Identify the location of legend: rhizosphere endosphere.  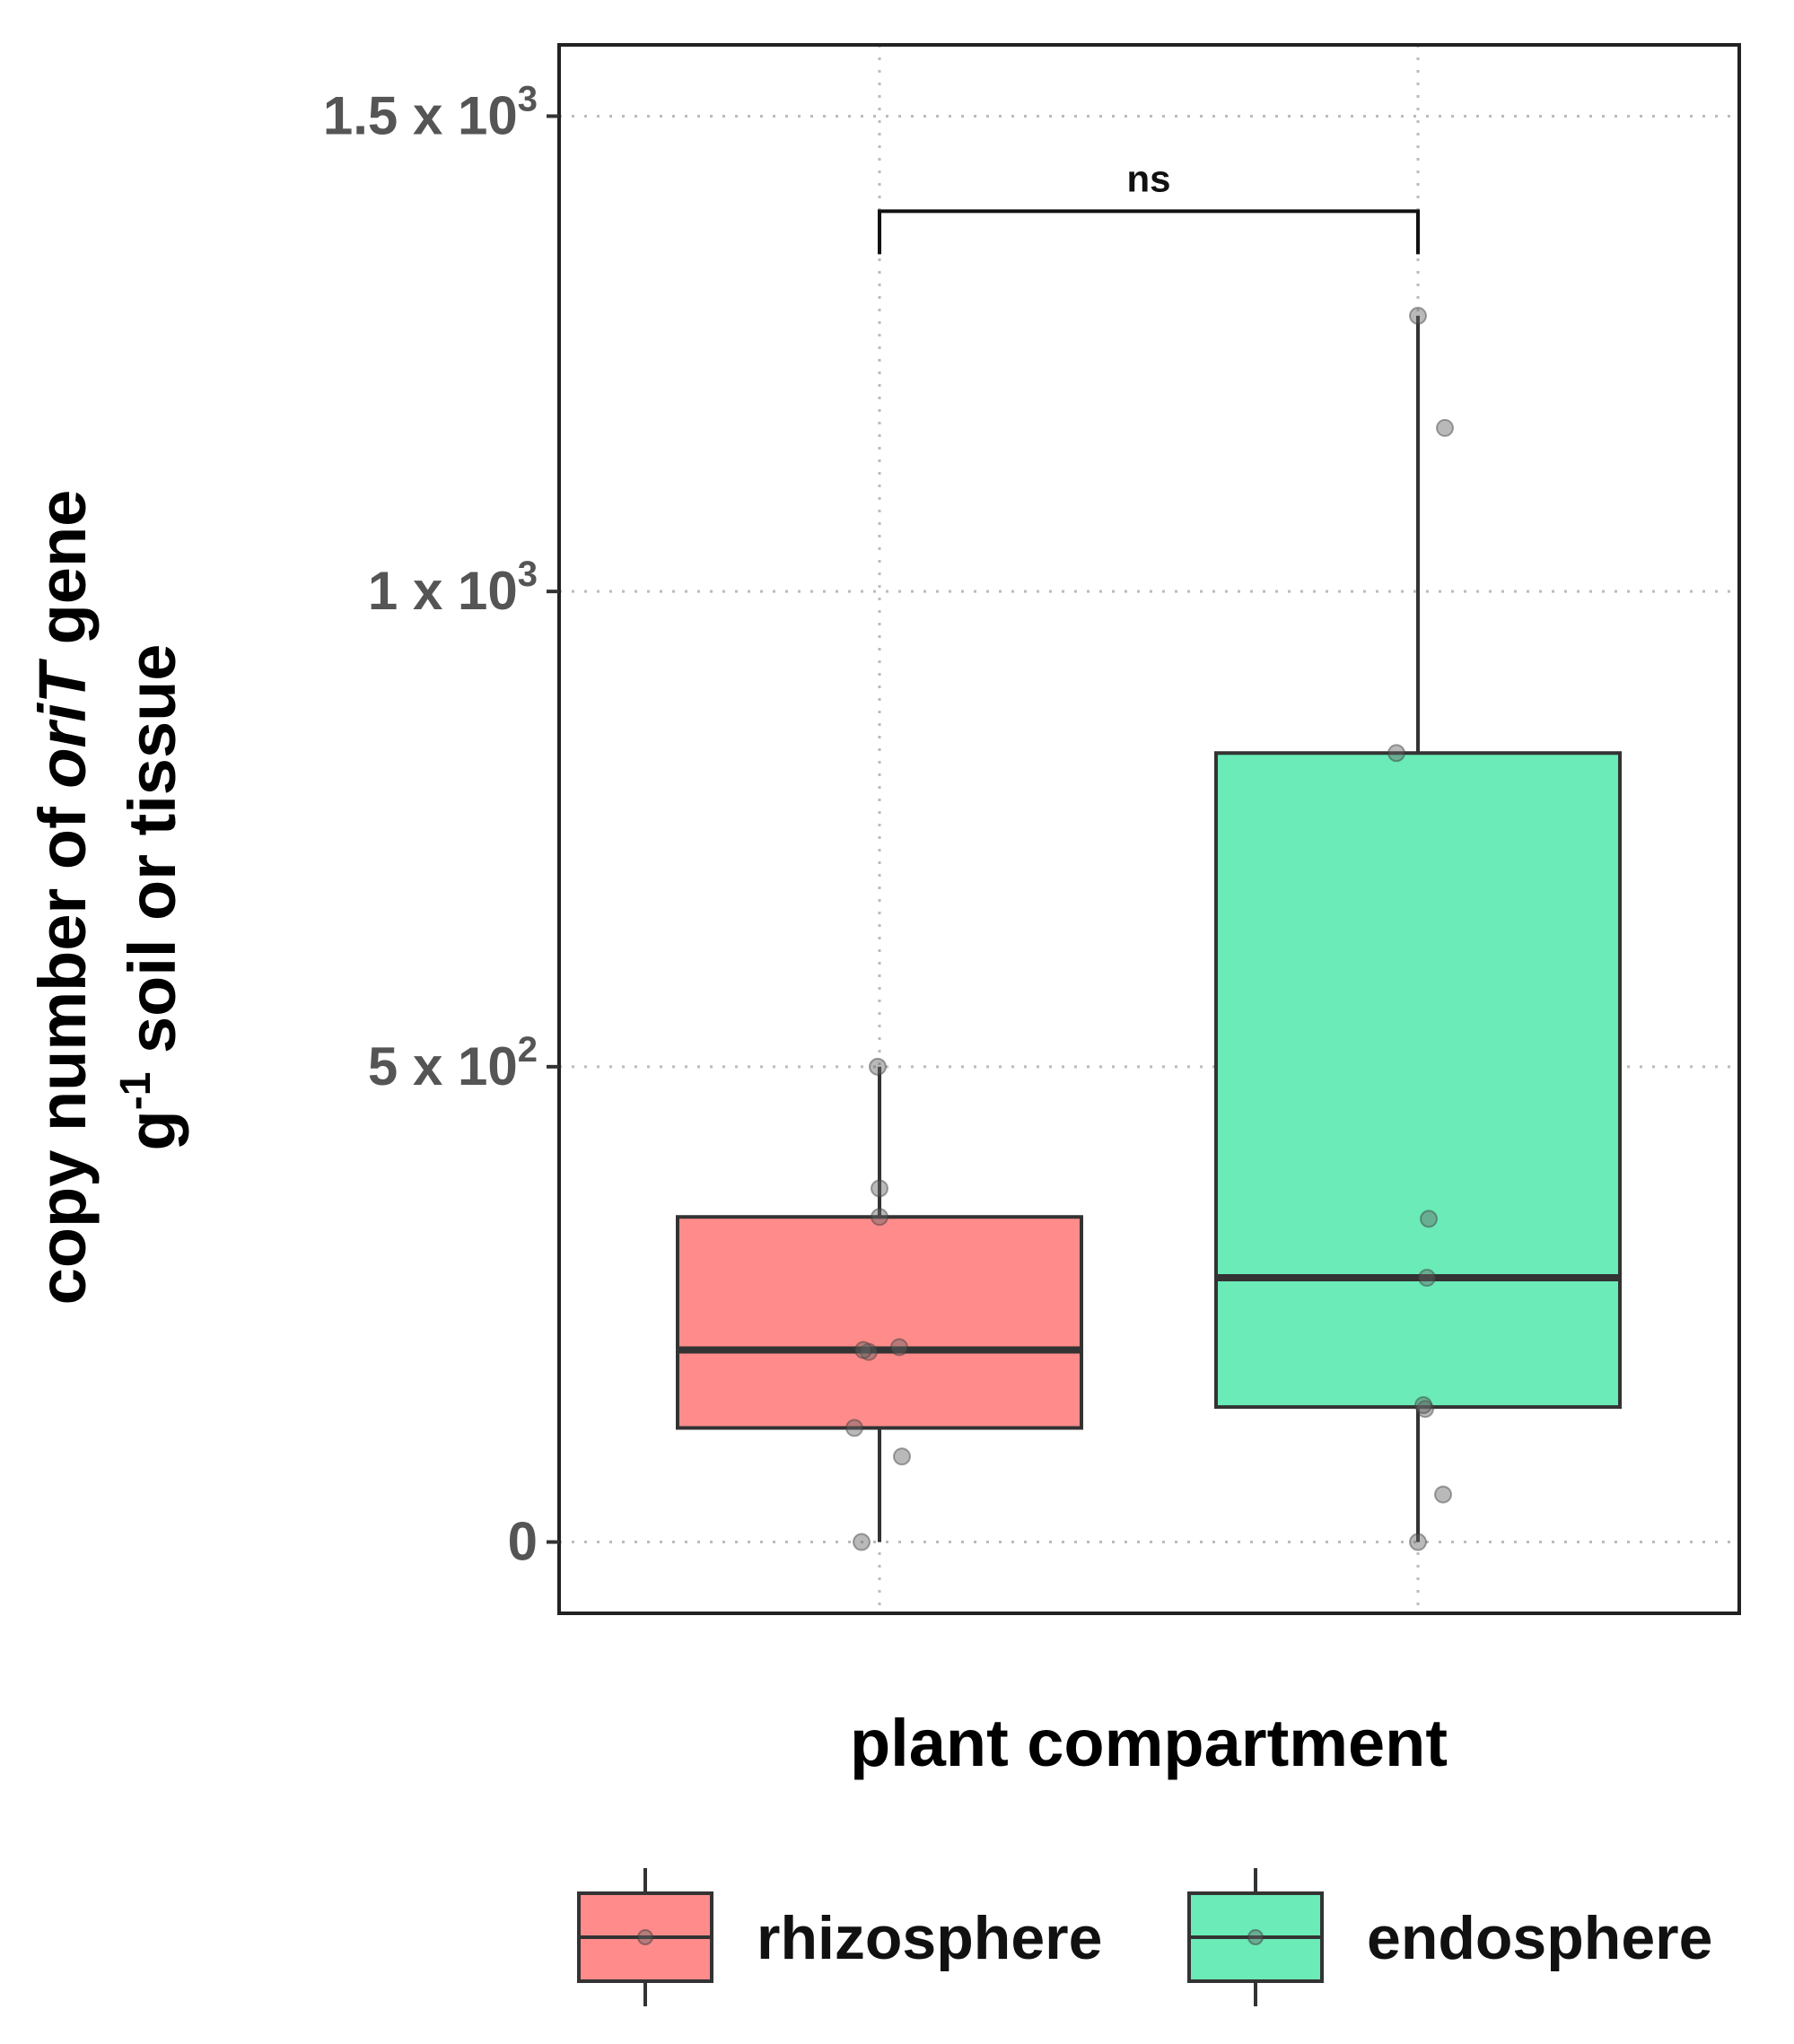
(1144, 1937).